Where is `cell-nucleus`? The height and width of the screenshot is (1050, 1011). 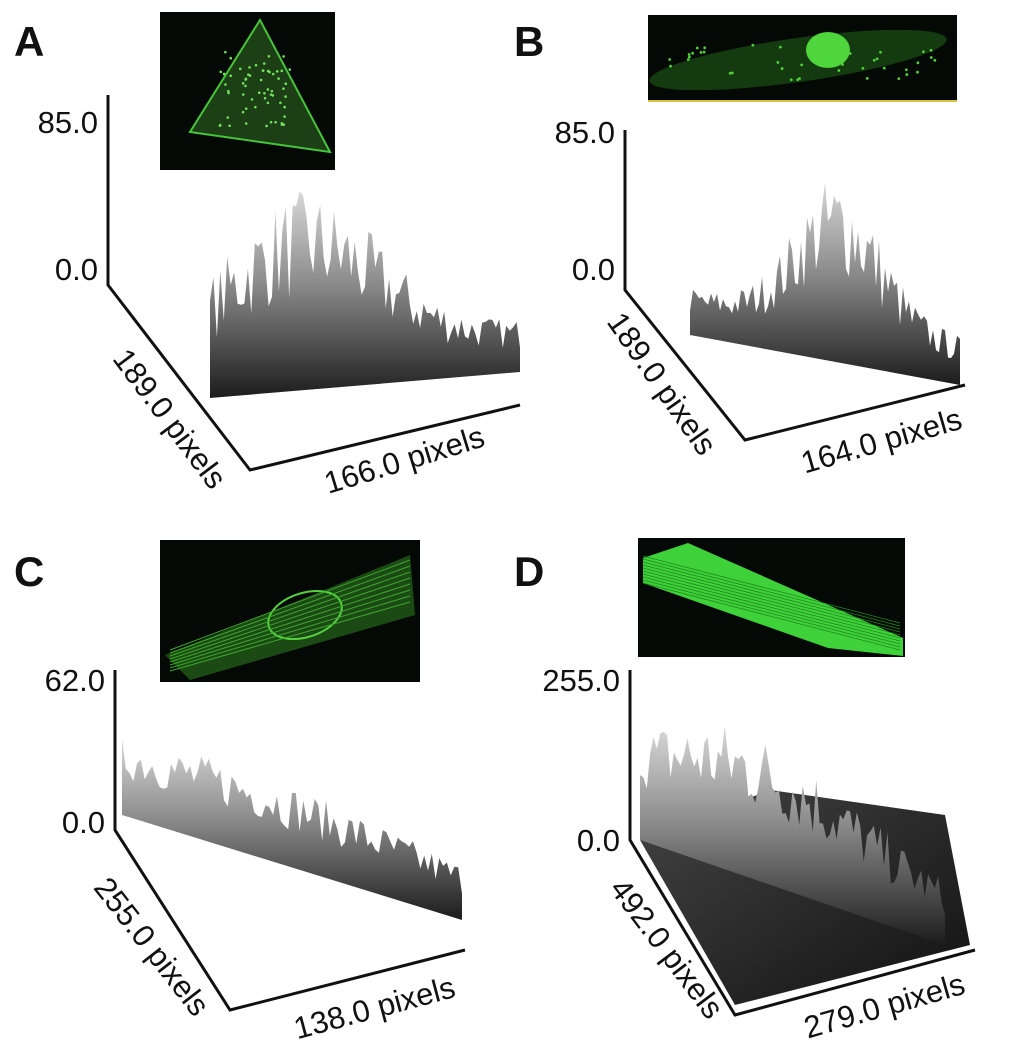 cell-nucleus is located at coordinates (305, 615).